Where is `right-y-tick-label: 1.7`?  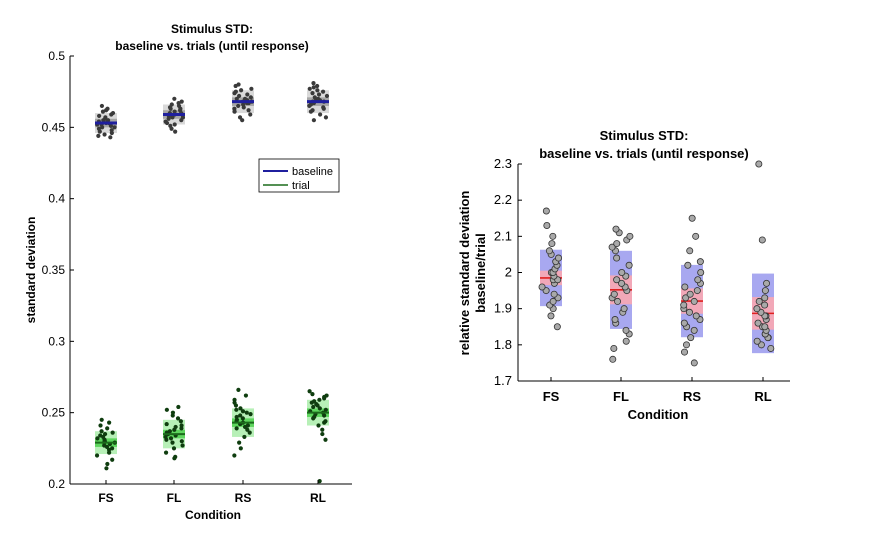
right-y-tick-label: 1.7 is located at coordinates (503, 380).